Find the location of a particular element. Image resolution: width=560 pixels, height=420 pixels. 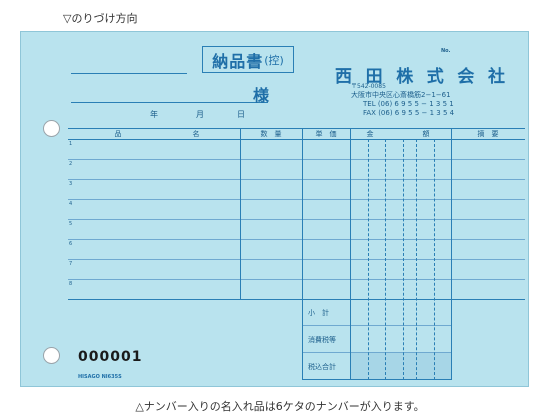

header-item-name-left: 品 is located at coordinates (118, 133).